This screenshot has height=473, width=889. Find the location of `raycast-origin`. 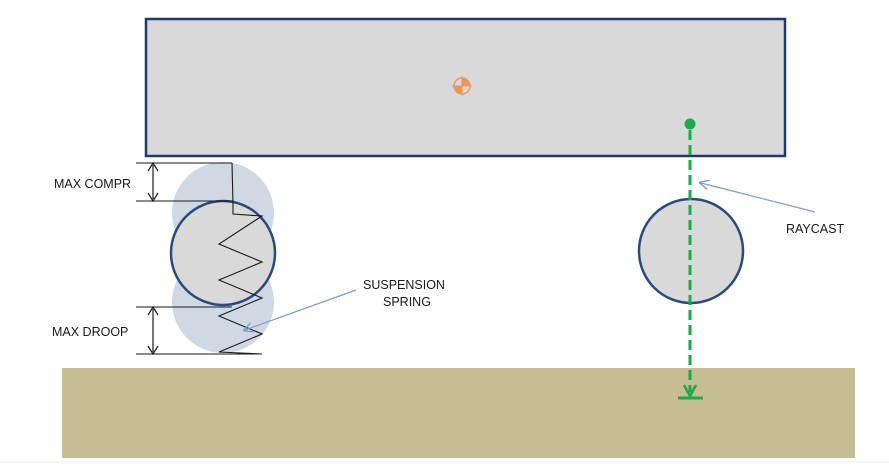

raycast-origin is located at coordinates (690, 124).